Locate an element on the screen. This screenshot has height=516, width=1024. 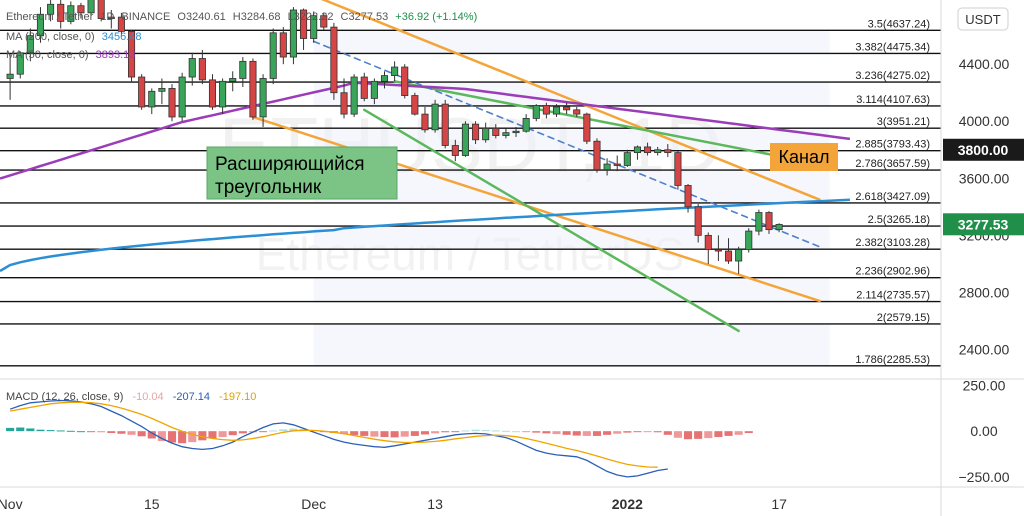
symbol-exchange: BINANCE is located at coordinates (146, 17).